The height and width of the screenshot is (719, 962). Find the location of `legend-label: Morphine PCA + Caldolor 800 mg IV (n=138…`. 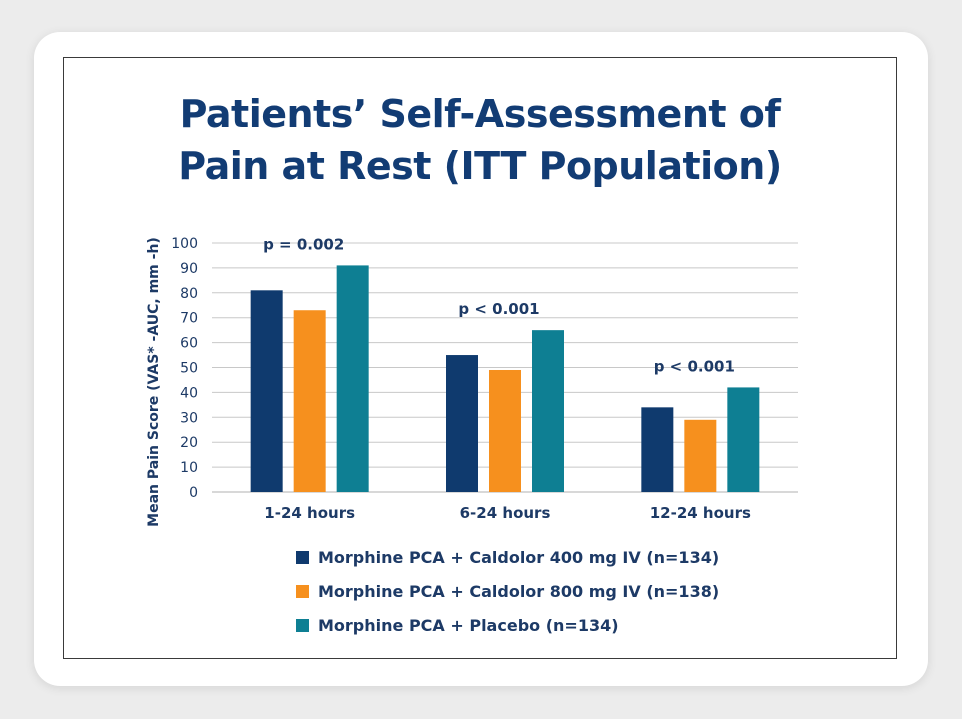

legend-label: Morphine PCA + Caldolor 800 mg IV (n=138… is located at coordinates (519, 591).